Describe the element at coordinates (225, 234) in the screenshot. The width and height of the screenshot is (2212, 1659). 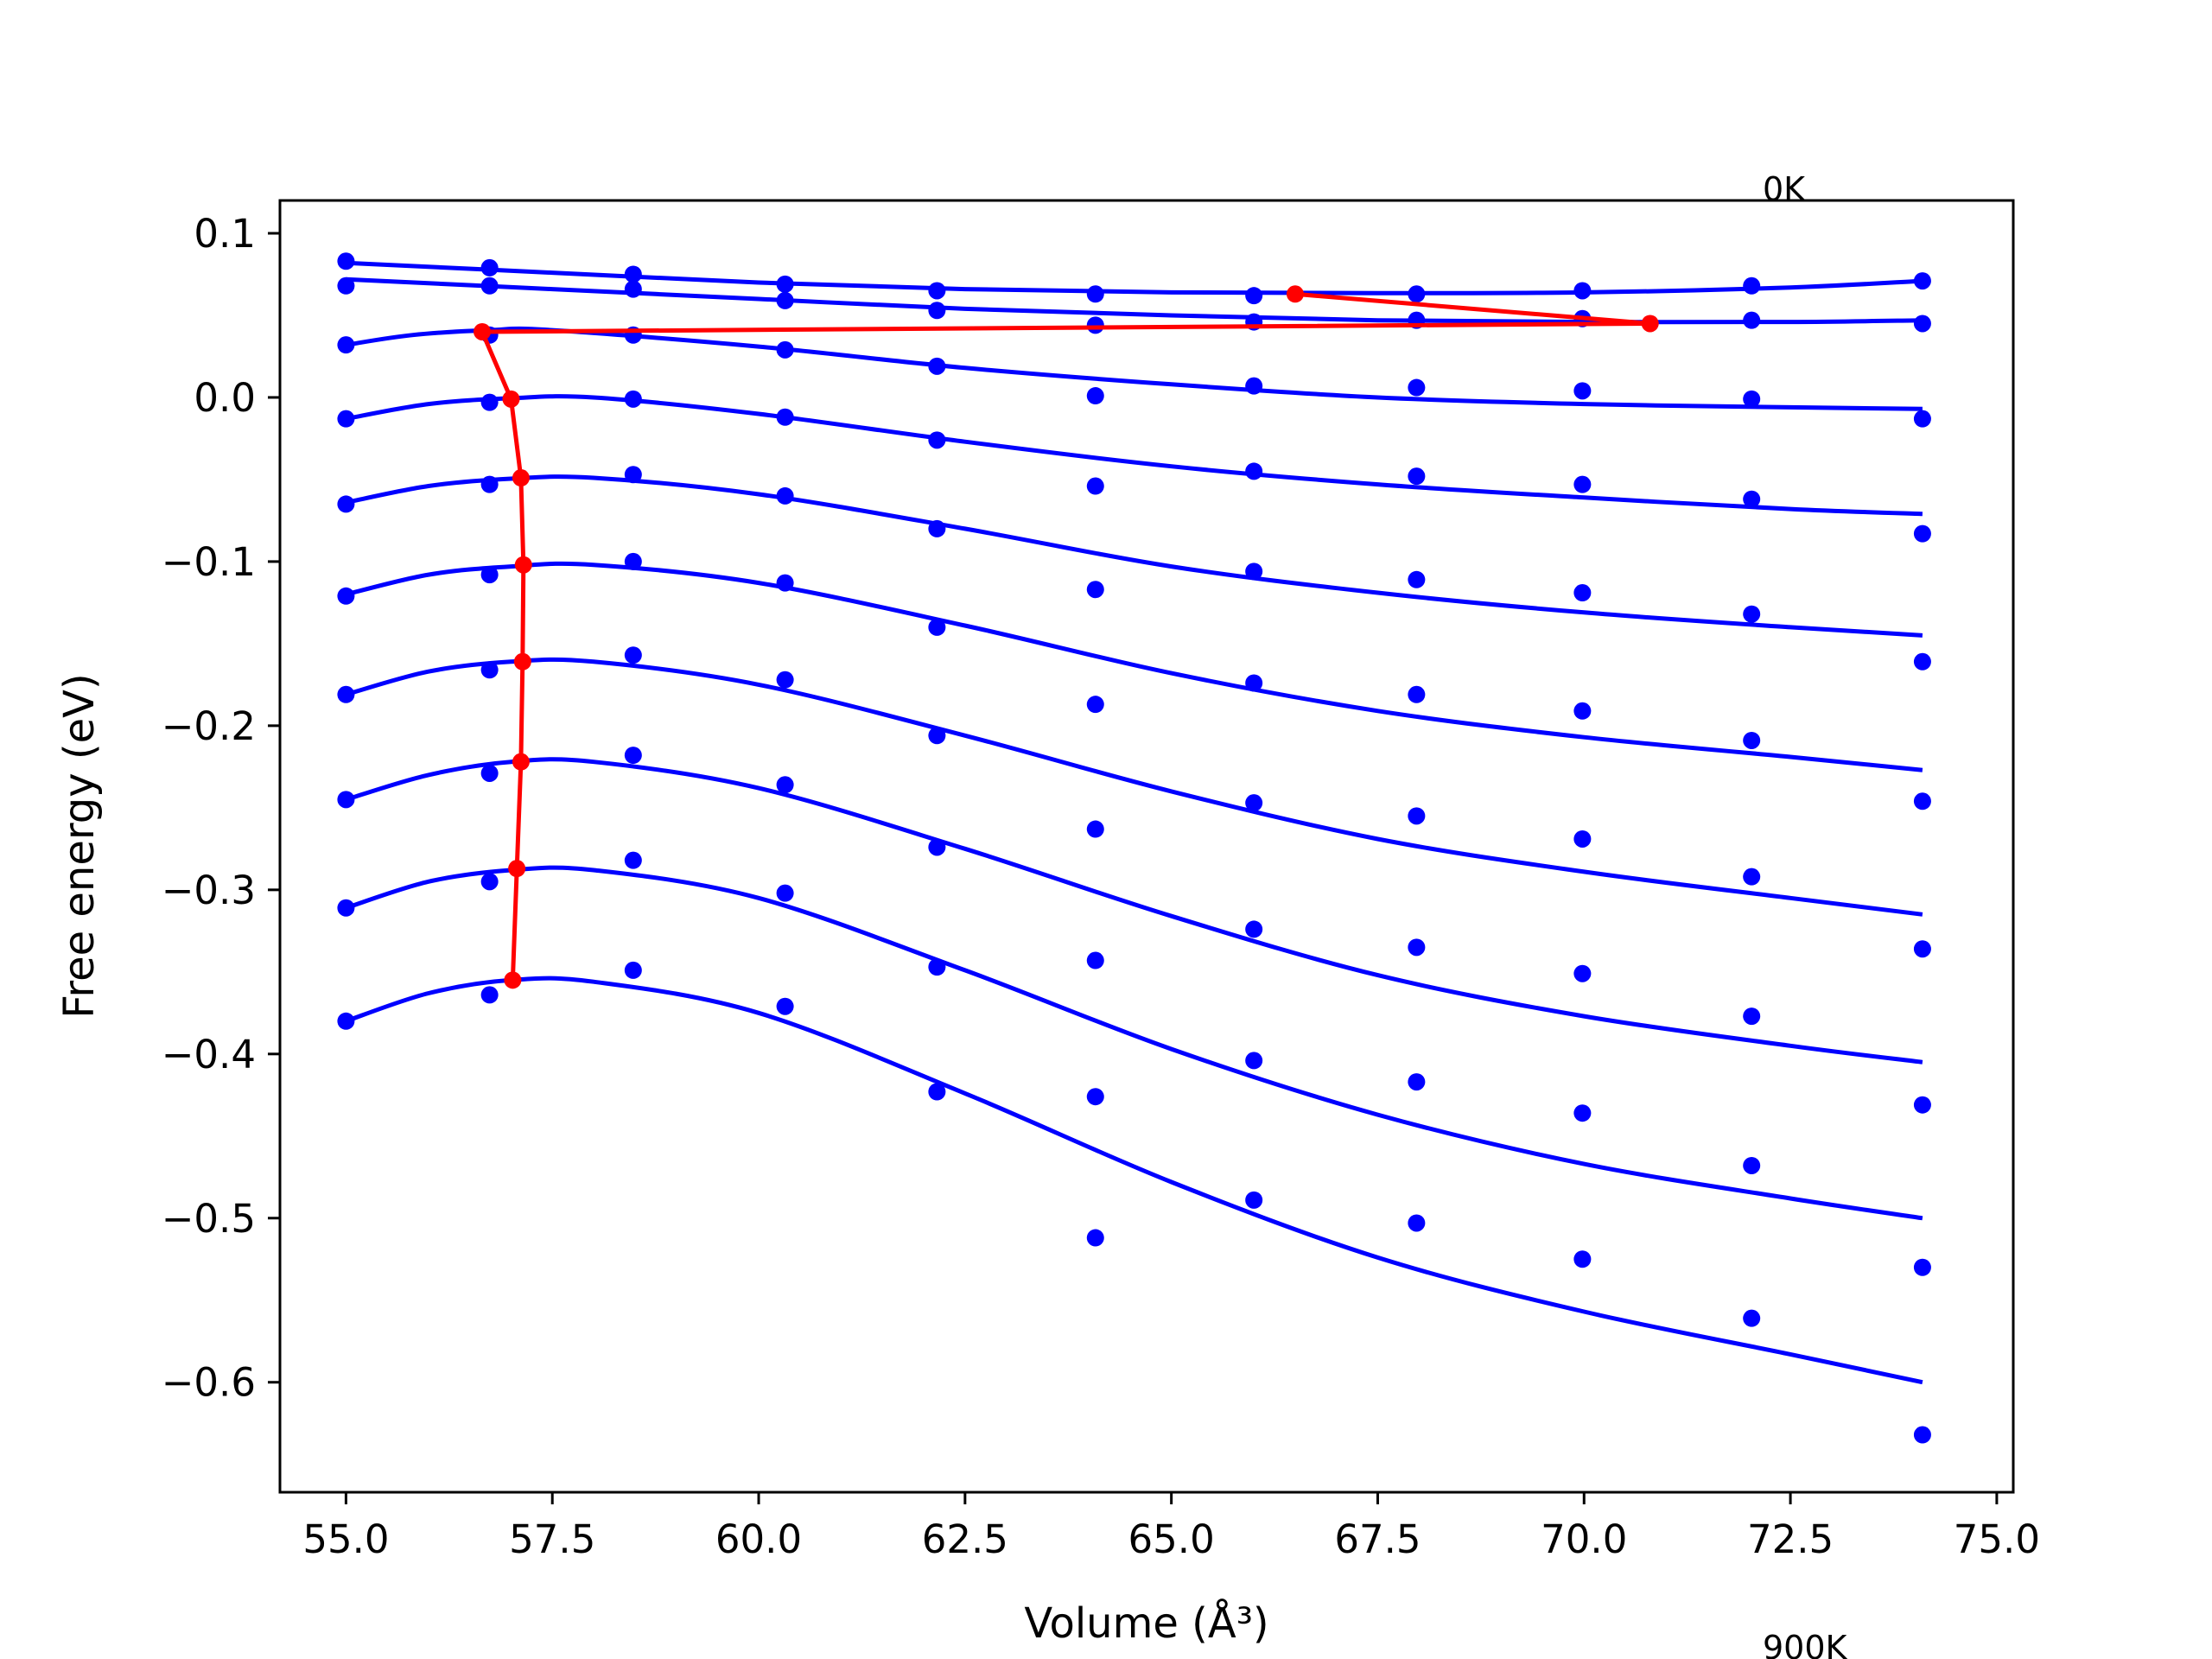
I see `y-tick-label: 0.1` at that location.